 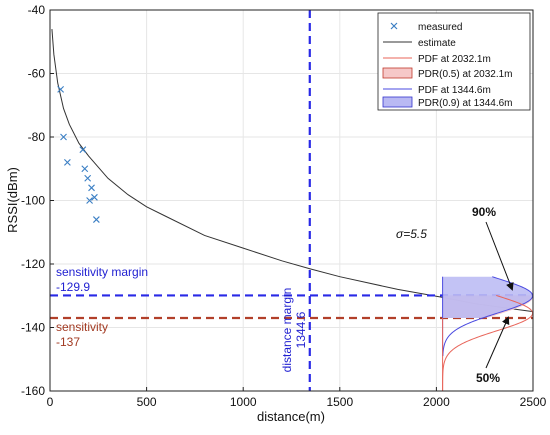 I want to click on legend-entry-pdf-near: PDF at 1344.6m, so click(x=437, y=90).